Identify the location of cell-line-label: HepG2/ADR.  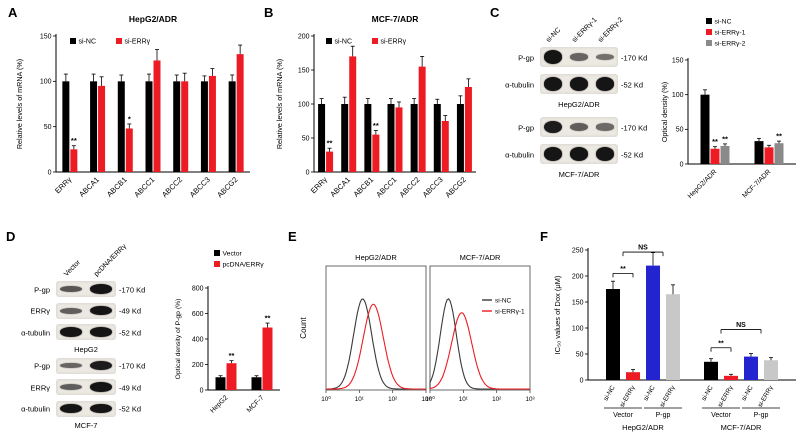
(643, 427).